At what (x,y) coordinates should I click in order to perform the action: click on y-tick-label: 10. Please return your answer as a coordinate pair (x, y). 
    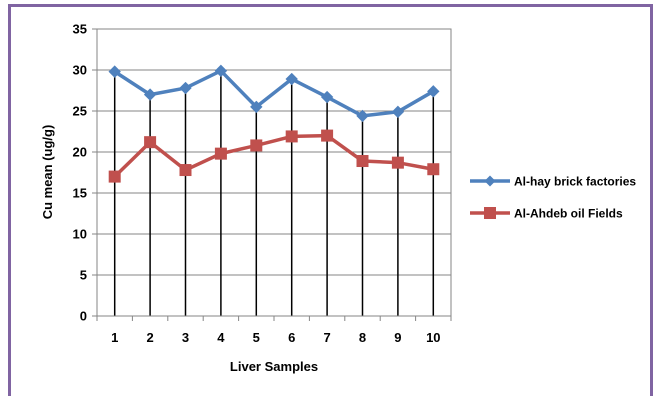
    Looking at the image, I should click on (80, 234).